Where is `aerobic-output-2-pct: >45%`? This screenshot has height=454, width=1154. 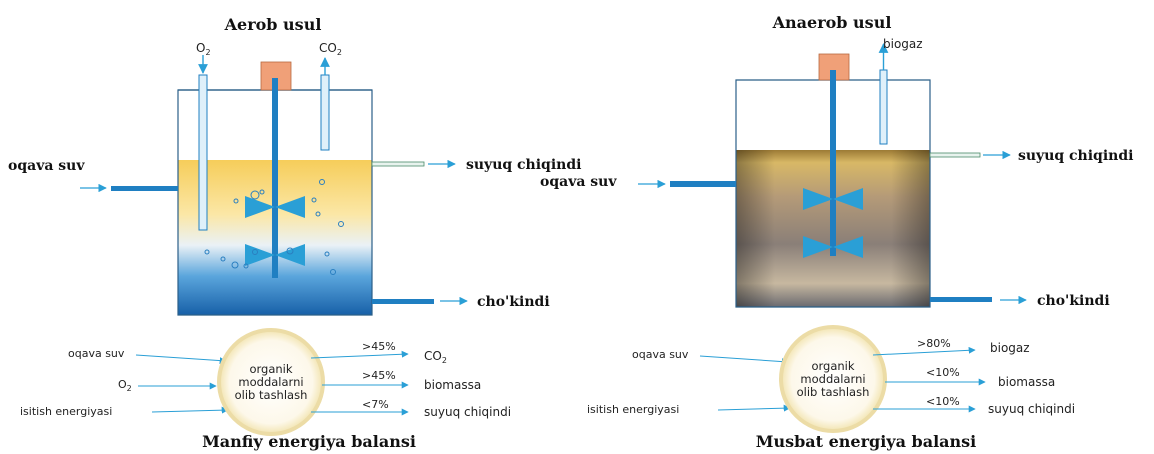 aerobic-output-2-pct: >45% is located at coordinates (379, 375).